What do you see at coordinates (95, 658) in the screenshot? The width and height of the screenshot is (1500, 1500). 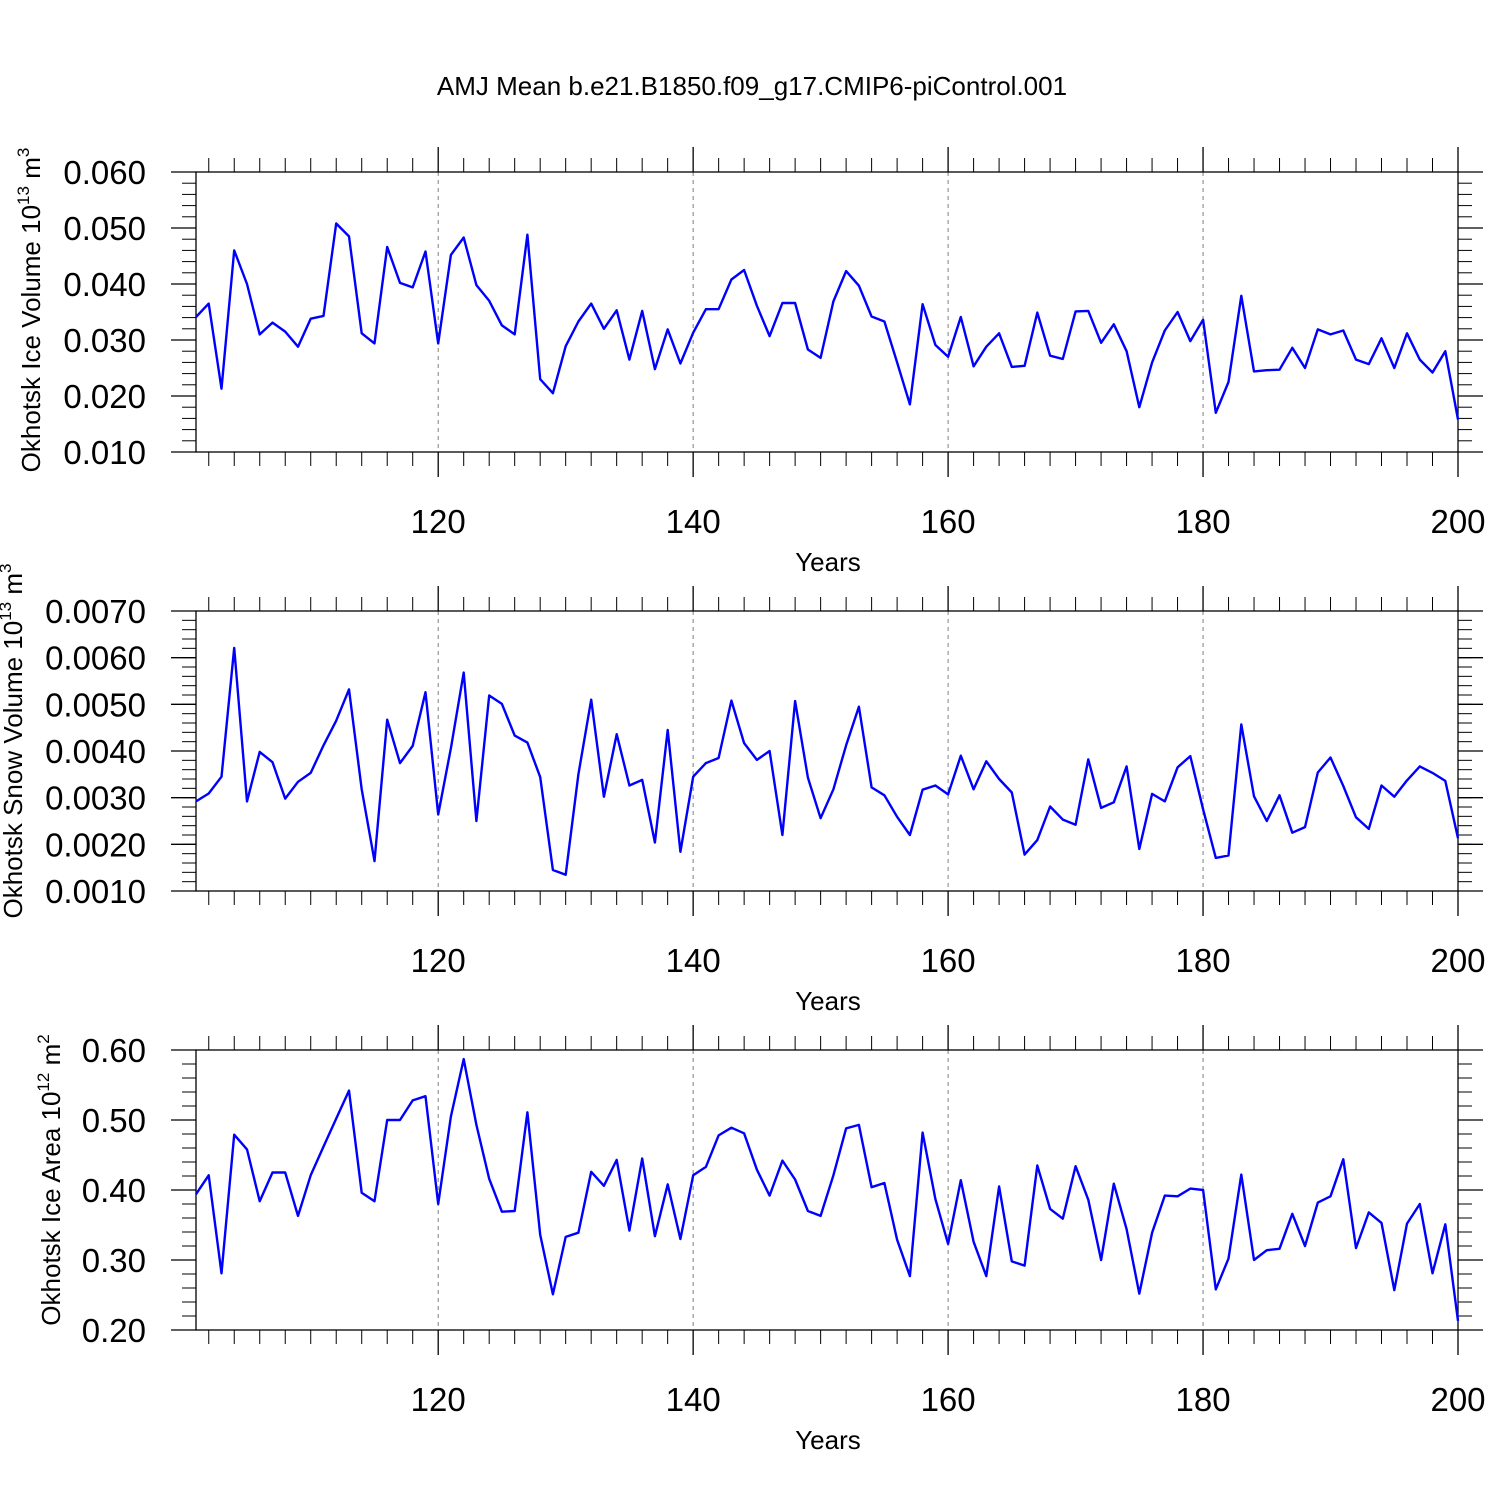 I see `y-tick-label: 0.0060` at bounding box center [95, 658].